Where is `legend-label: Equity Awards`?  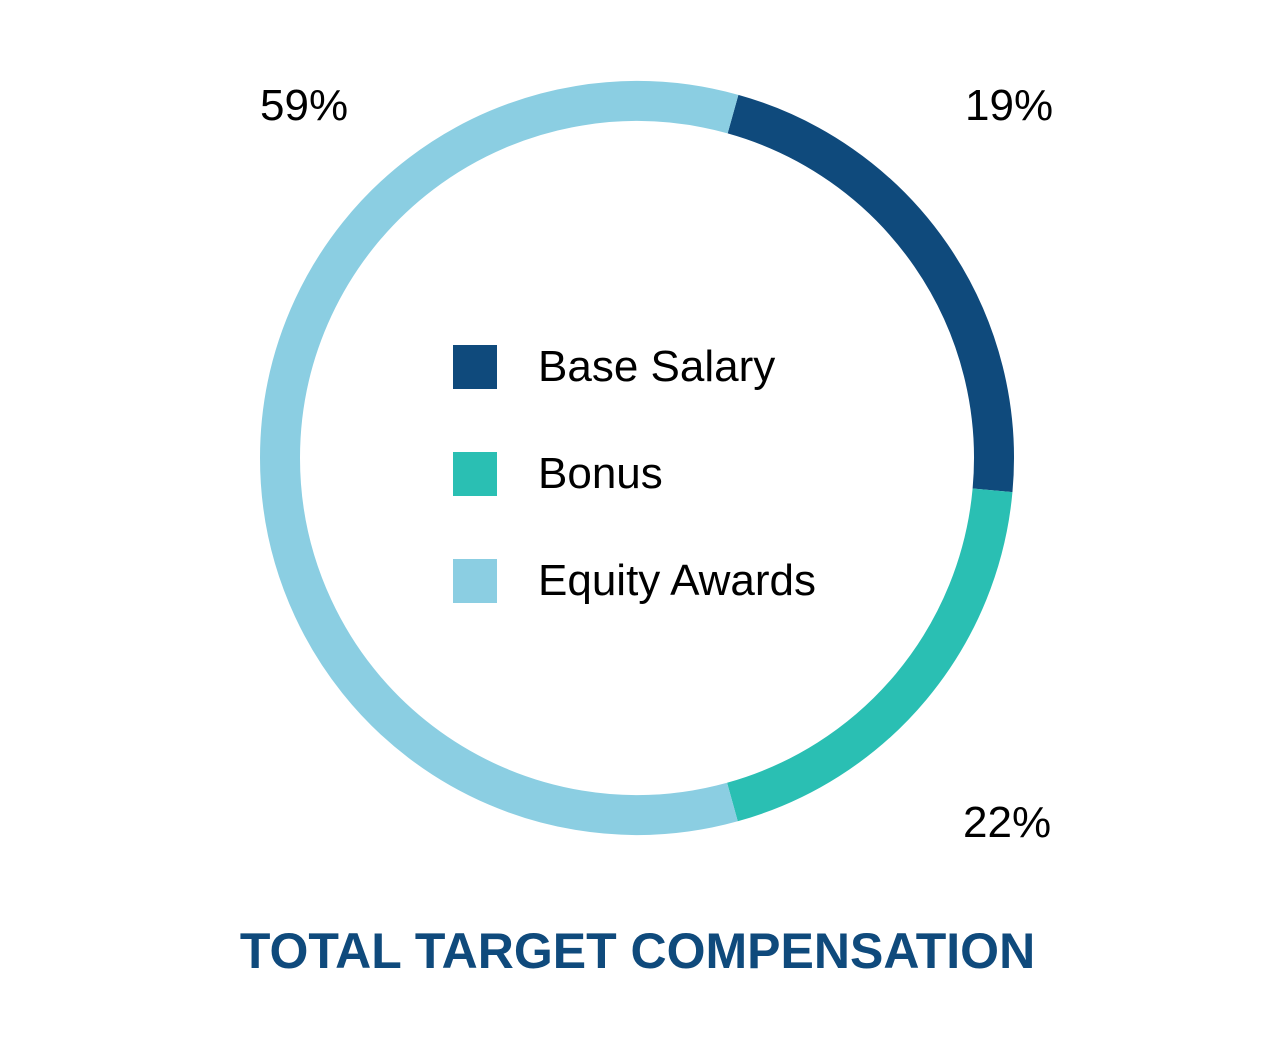
legend-label: Equity Awards is located at coordinates (677, 580).